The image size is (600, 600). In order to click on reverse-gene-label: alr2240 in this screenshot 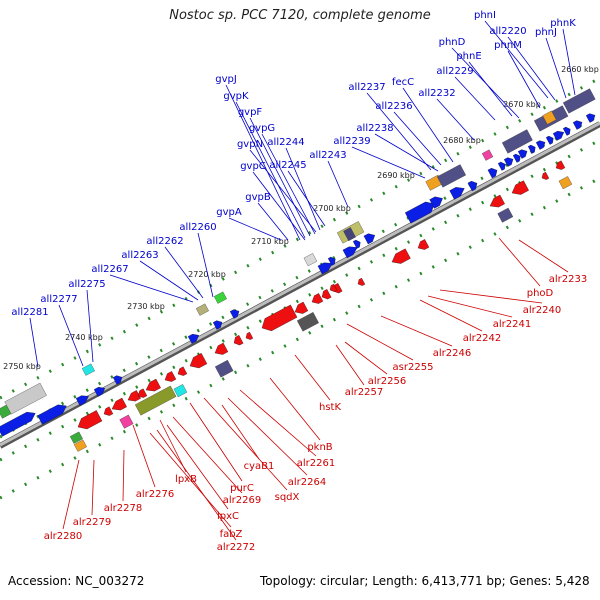, I will do `click(542, 310)`.